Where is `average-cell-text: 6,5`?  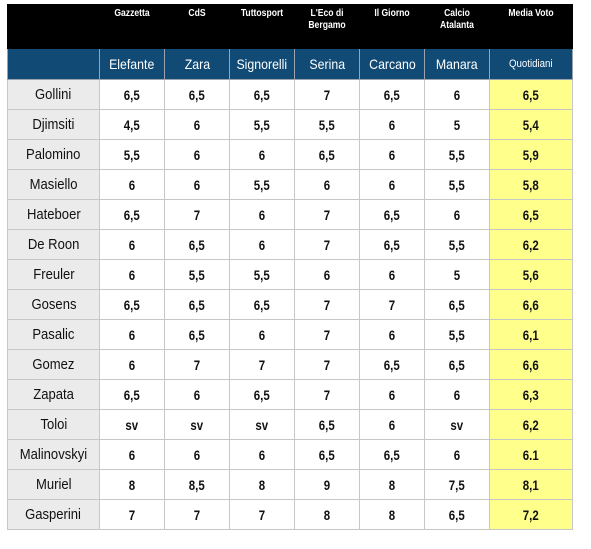
average-cell-text: 6,5 is located at coordinates (531, 94).